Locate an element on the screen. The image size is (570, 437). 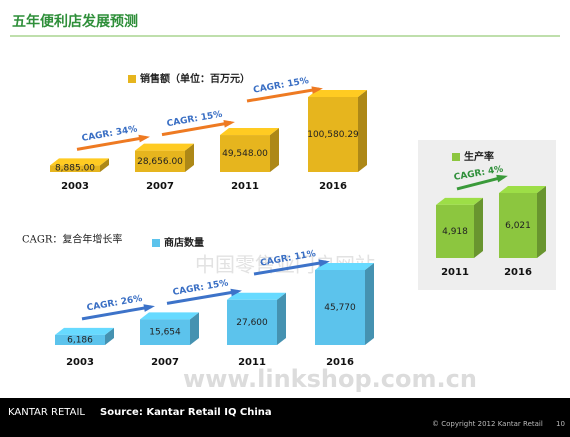
note: CAGR：复合年增长率 is located at coordinates (72, 239).